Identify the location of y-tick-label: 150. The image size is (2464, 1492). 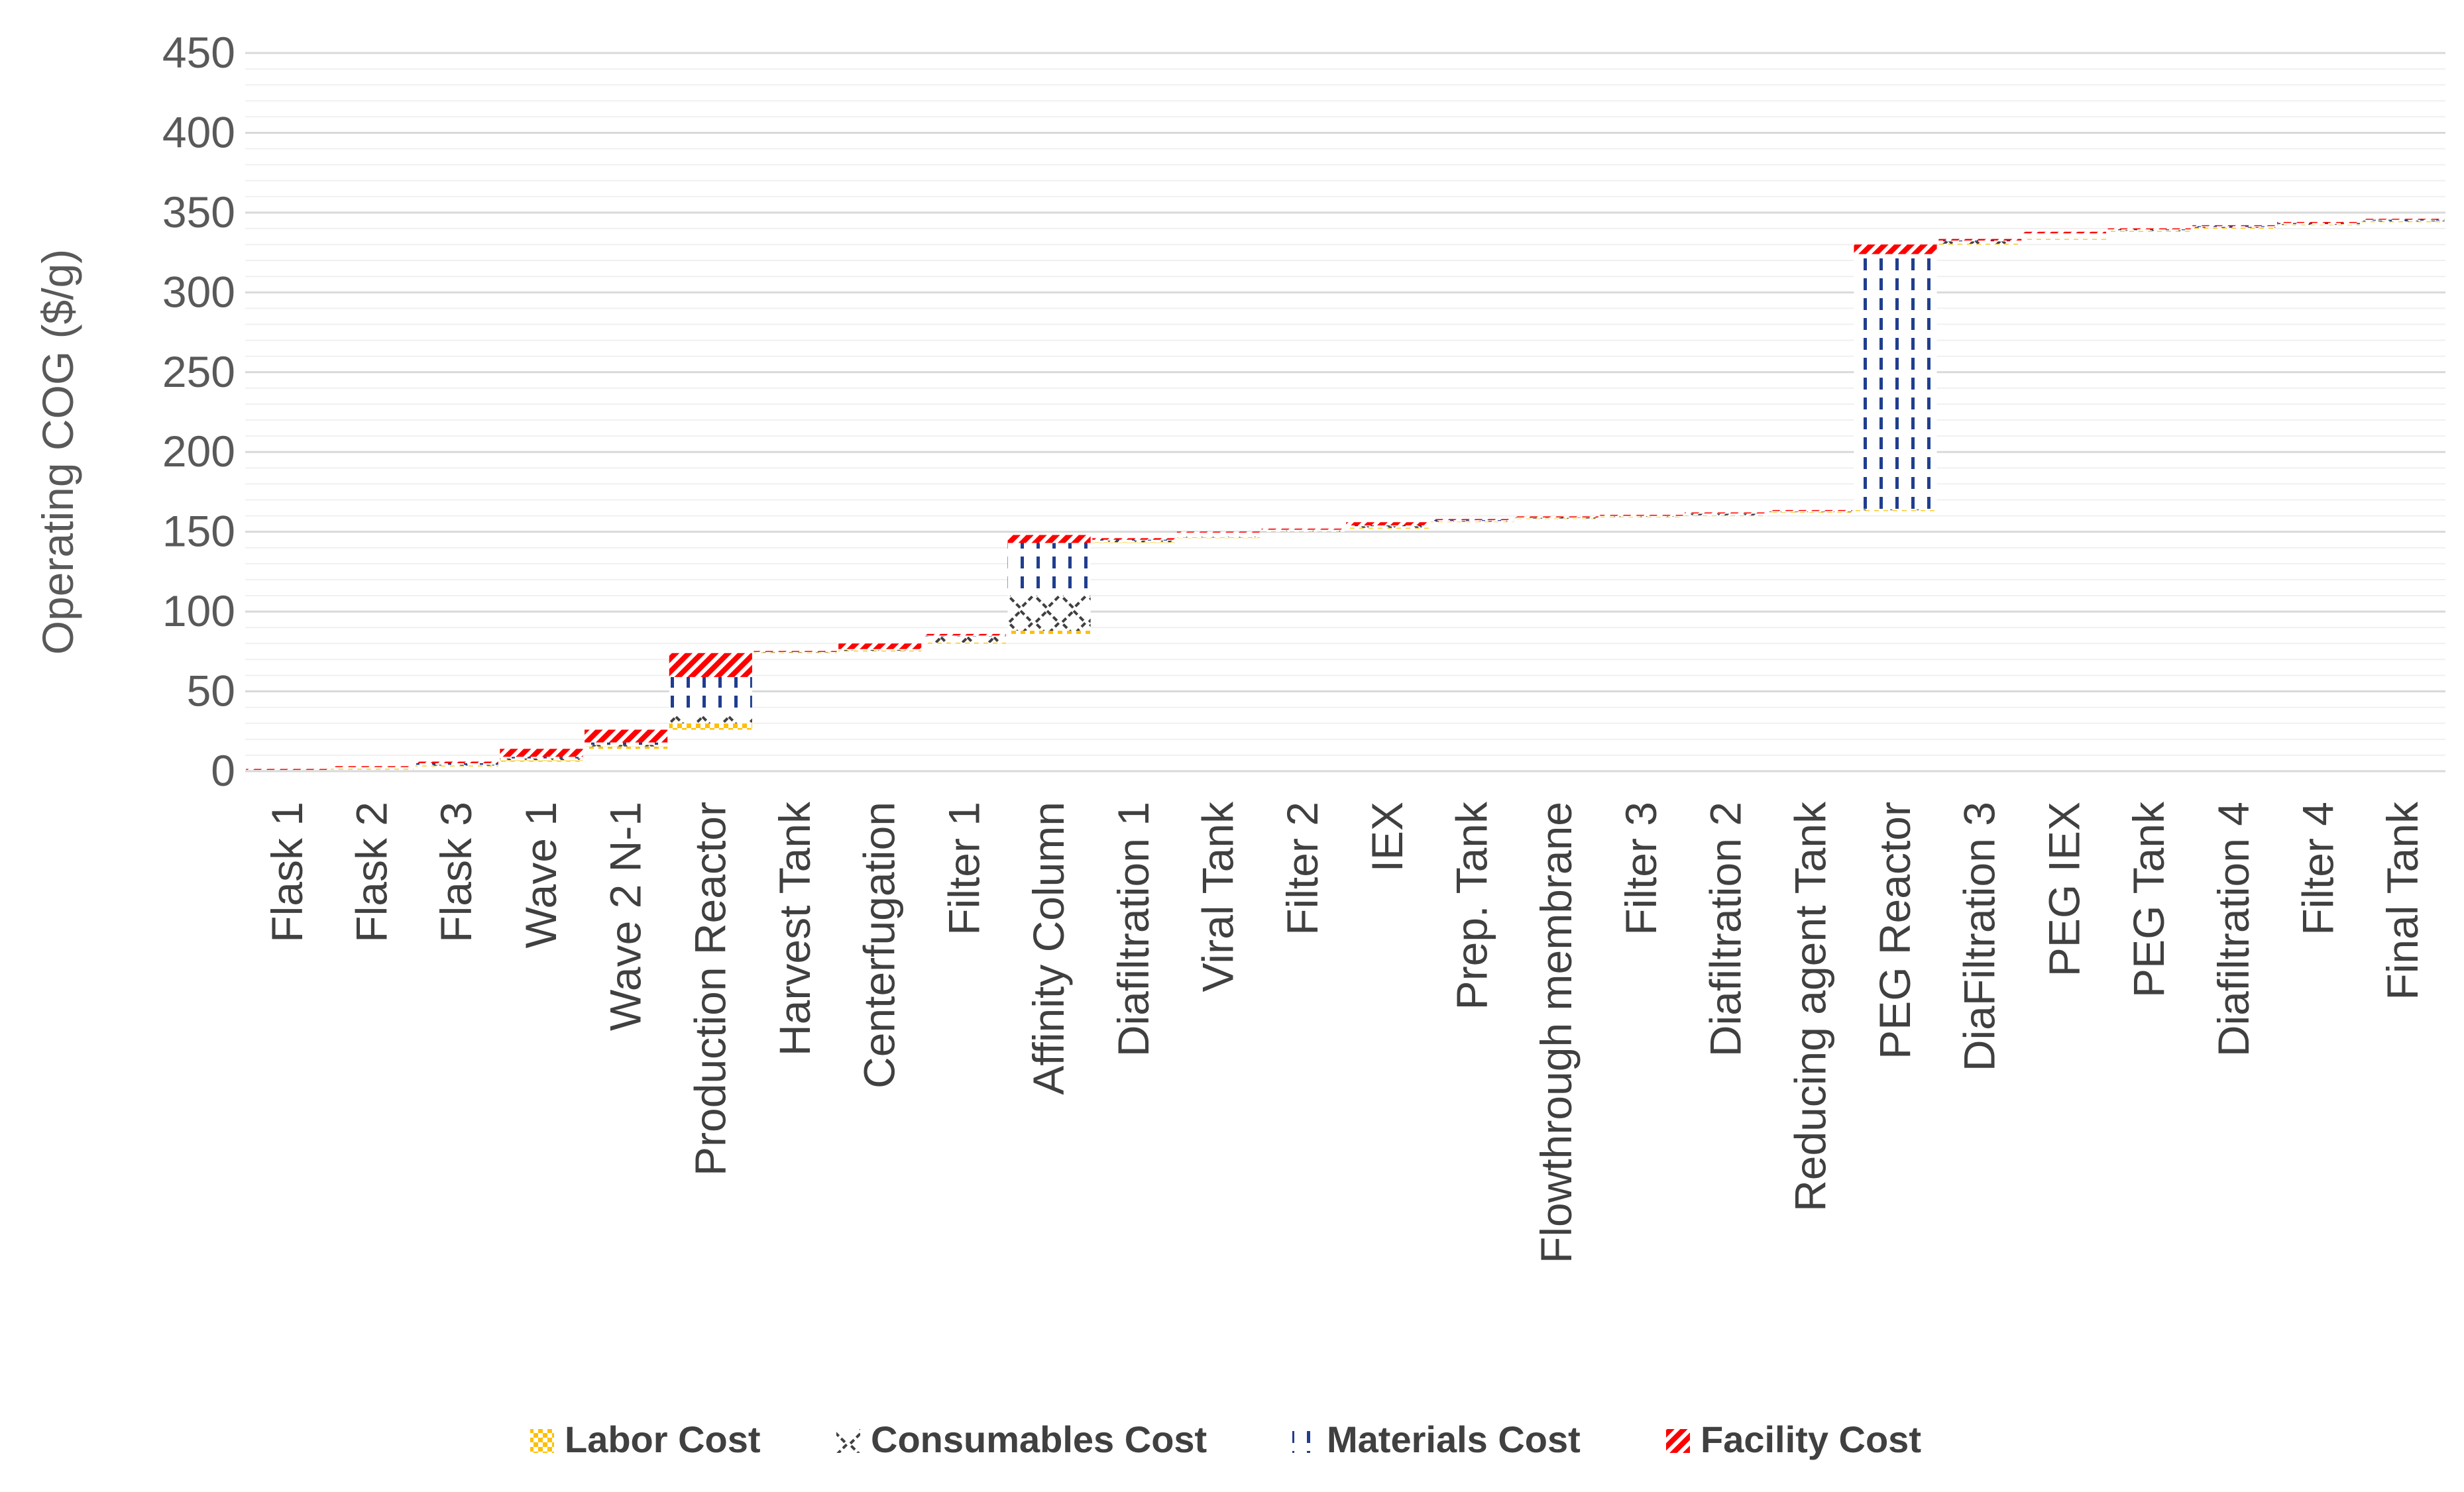
(199, 531).